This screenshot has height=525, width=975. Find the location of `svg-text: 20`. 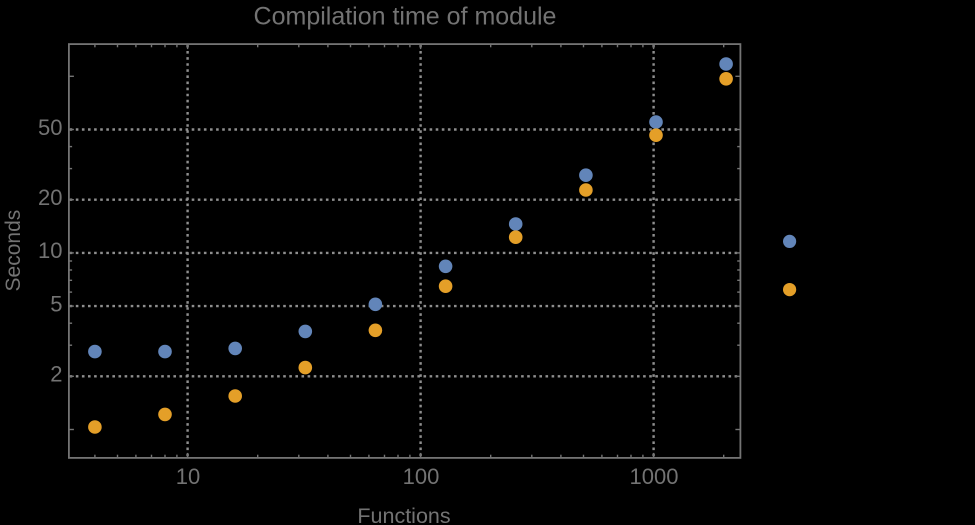

svg-text: 20 is located at coordinates (50, 197).